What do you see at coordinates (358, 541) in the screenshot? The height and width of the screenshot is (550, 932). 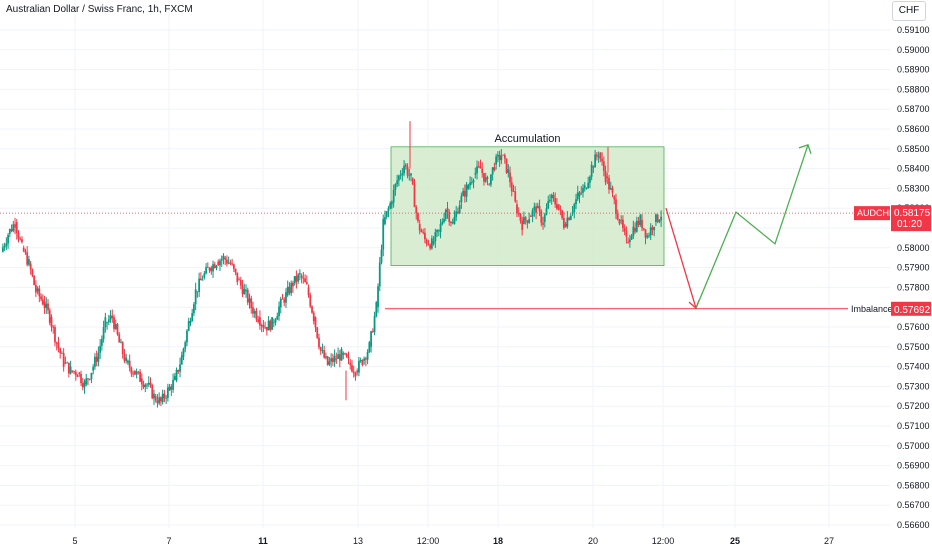 I see `x-tick-label: 13` at bounding box center [358, 541].